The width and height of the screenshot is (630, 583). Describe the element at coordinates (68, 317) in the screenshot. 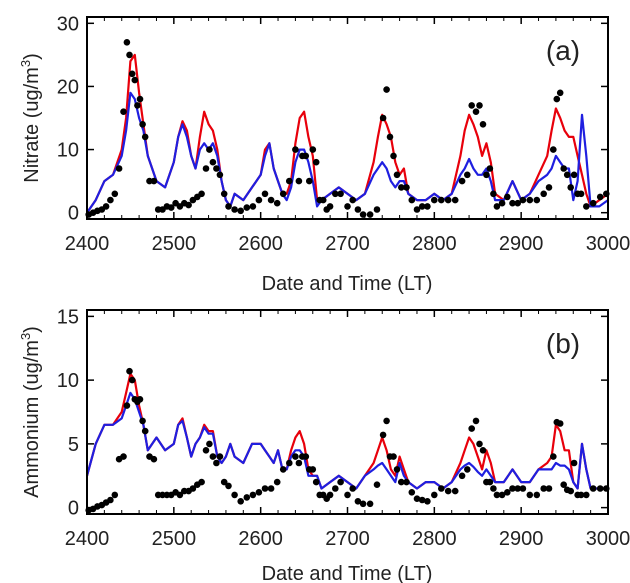

I see `panel-b-ytick-label: 15` at that location.